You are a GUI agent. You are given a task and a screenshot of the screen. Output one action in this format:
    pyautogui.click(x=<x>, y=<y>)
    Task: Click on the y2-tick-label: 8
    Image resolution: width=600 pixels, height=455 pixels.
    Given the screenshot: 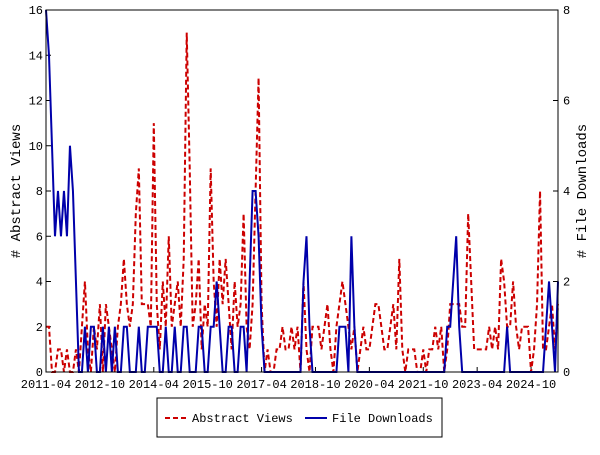 What is the action you would take?
    pyautogui.click(x=566, y=11)
    